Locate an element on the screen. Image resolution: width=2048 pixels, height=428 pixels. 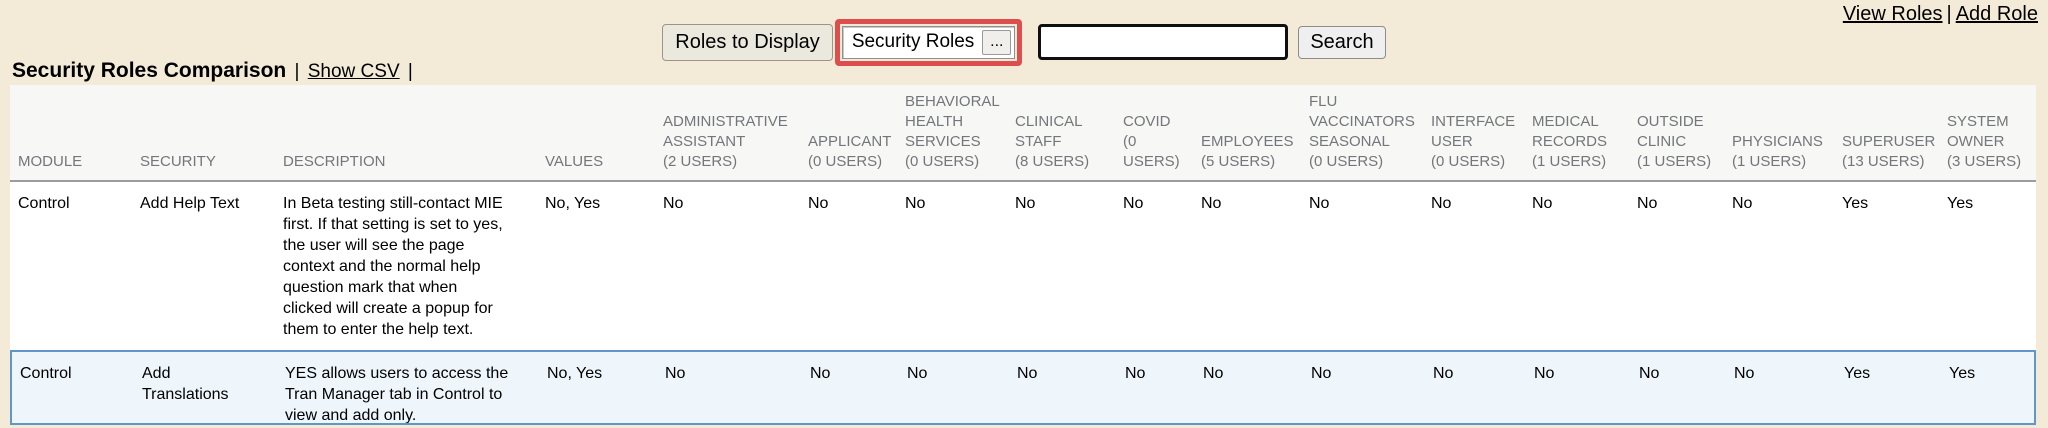
search-button: Search is located at coordinates (1342, 42).